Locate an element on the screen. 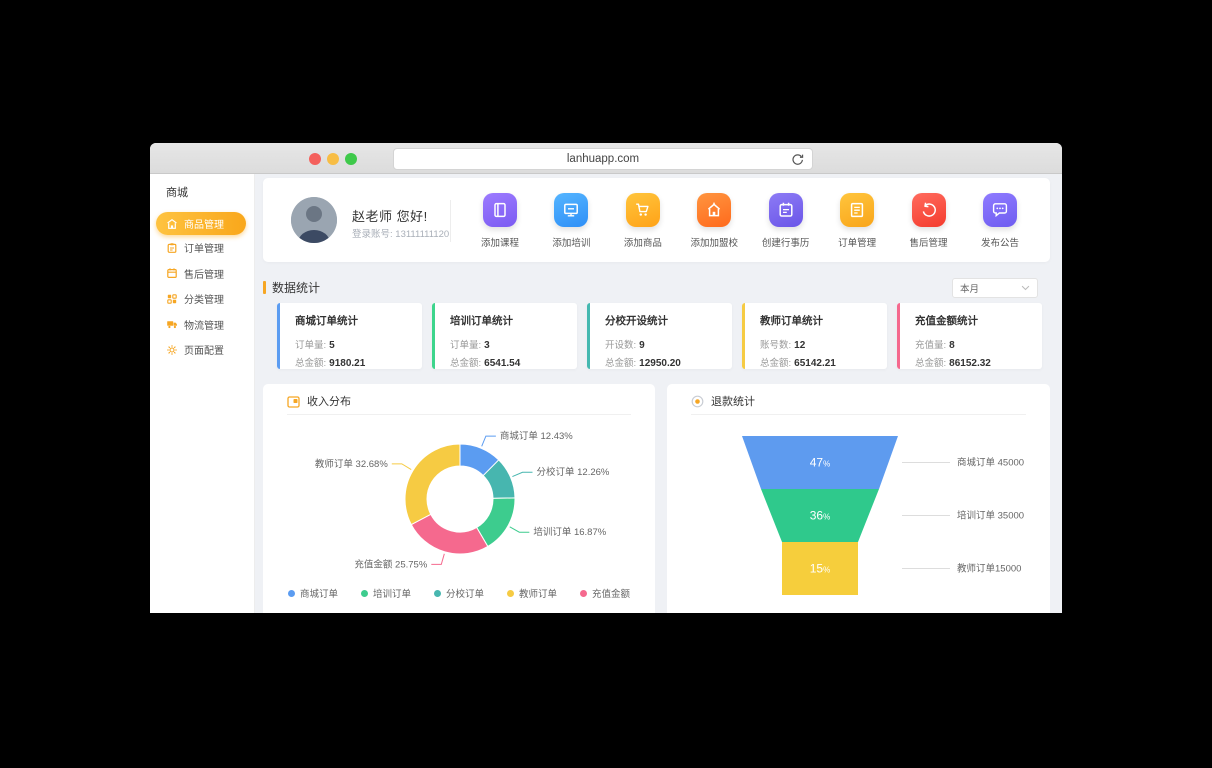 The width and height of the screenshot is (1212, 768). quick-action-label: 发布公告 is located at coordinates (999, 243).